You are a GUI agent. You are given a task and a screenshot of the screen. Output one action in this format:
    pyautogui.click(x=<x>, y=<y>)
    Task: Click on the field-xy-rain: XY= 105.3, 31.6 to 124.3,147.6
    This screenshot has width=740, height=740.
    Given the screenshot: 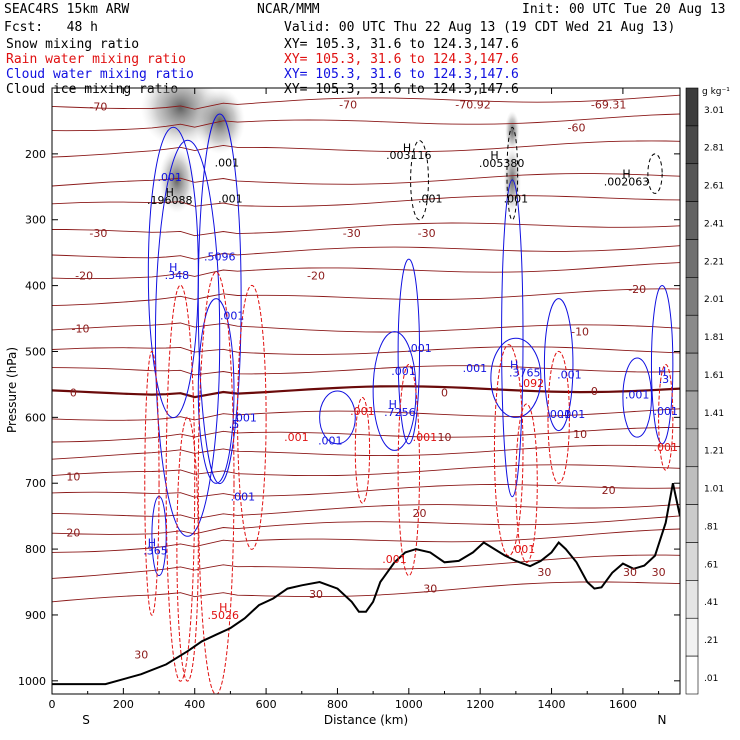 What is the action you would take?
    pyautogui.click(x=401, y=59)
    